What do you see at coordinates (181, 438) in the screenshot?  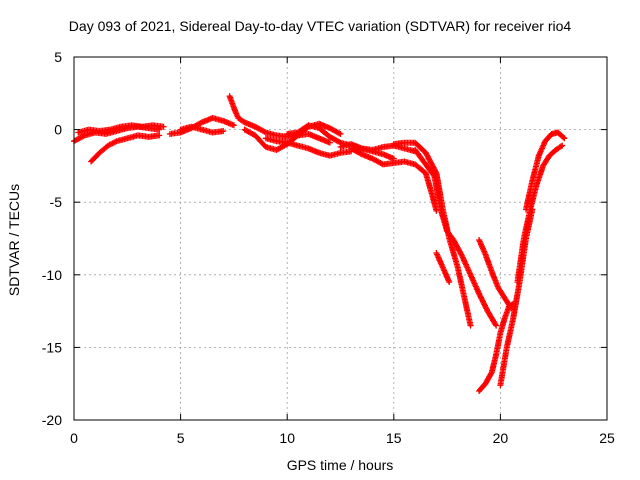 I see `x-tick-label: 5` at bounding box center [181, 438].